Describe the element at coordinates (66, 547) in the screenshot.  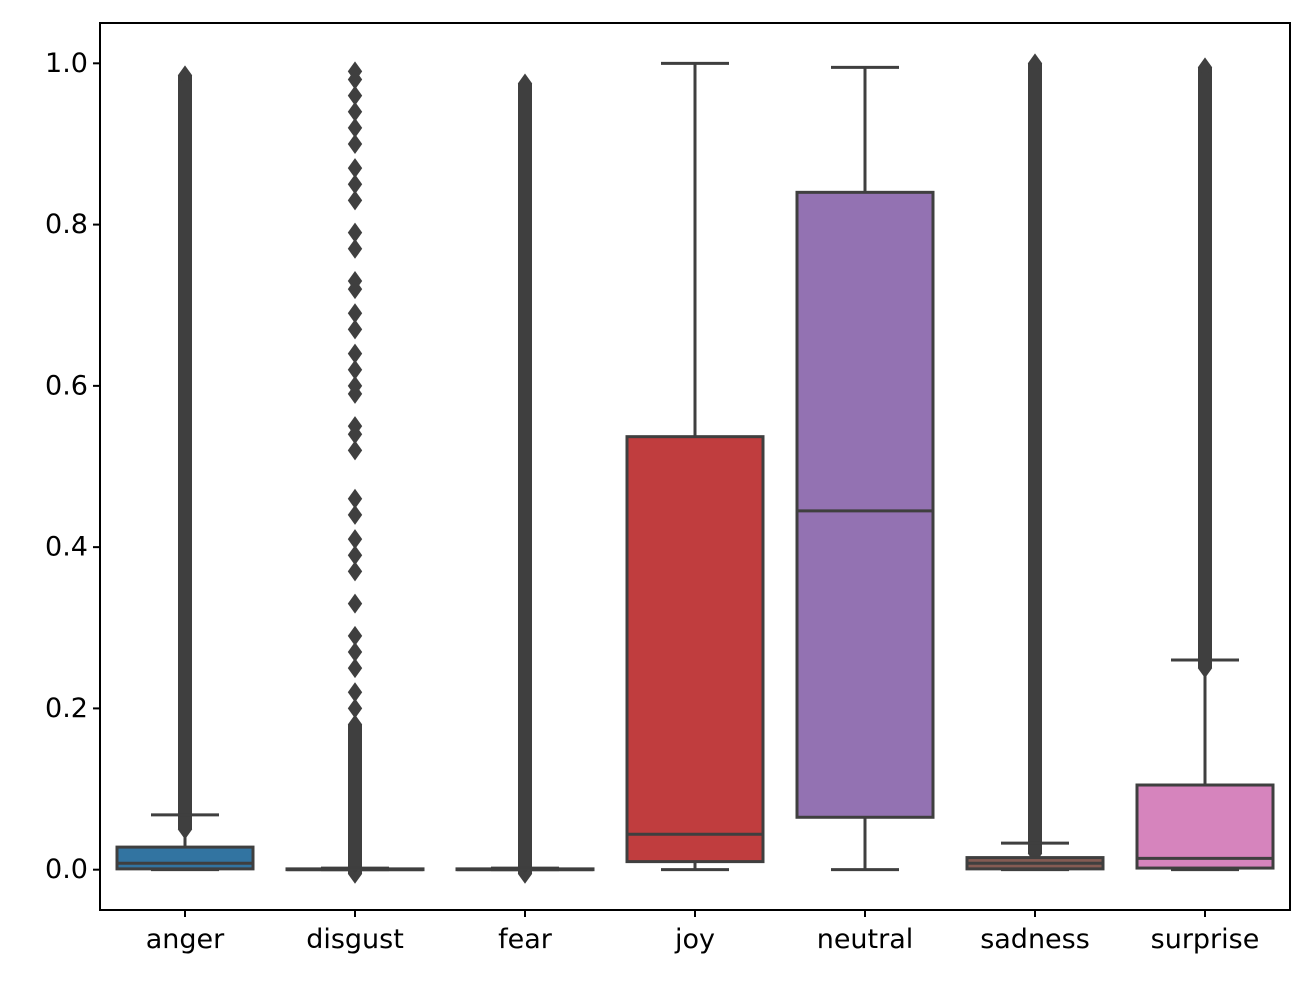
I see `y-tick-label: 0.4` at that location.